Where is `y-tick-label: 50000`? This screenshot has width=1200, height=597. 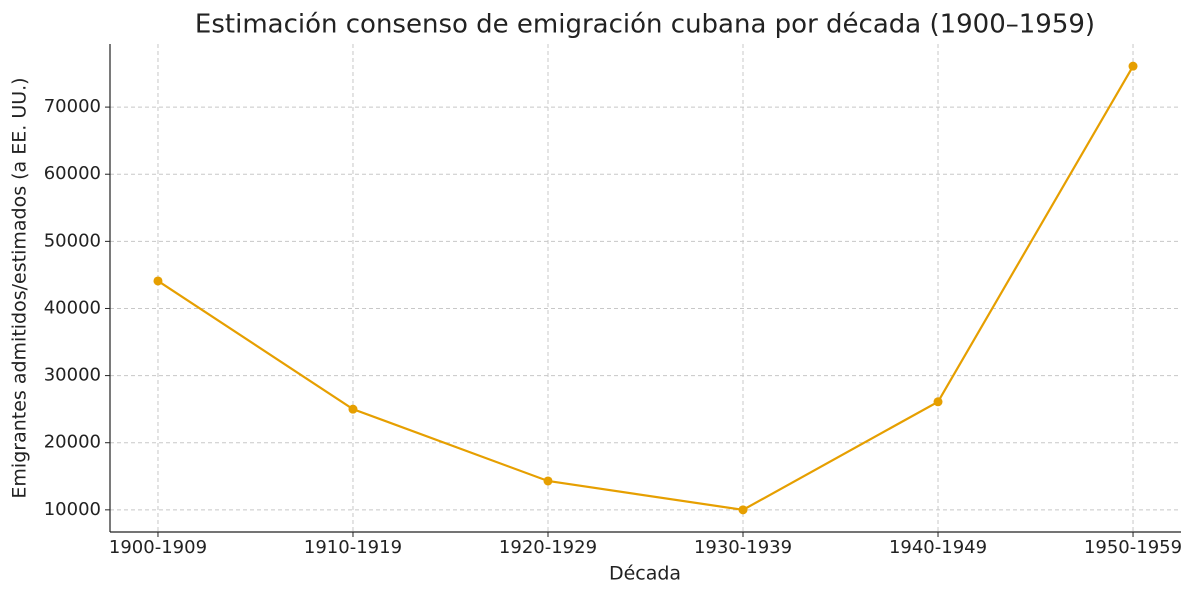 y-tick-label: 50000 is located at coordinates (72, 240).